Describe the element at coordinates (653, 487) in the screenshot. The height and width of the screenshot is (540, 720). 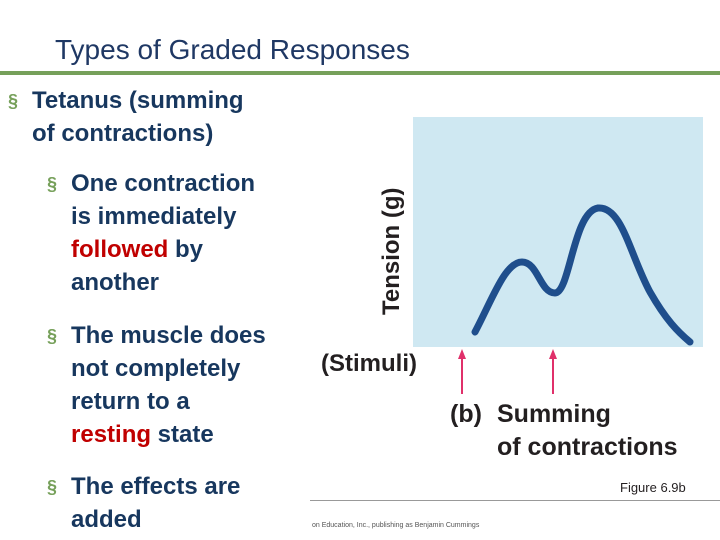
I see `figure-number: Figure 6.9b` at that location.